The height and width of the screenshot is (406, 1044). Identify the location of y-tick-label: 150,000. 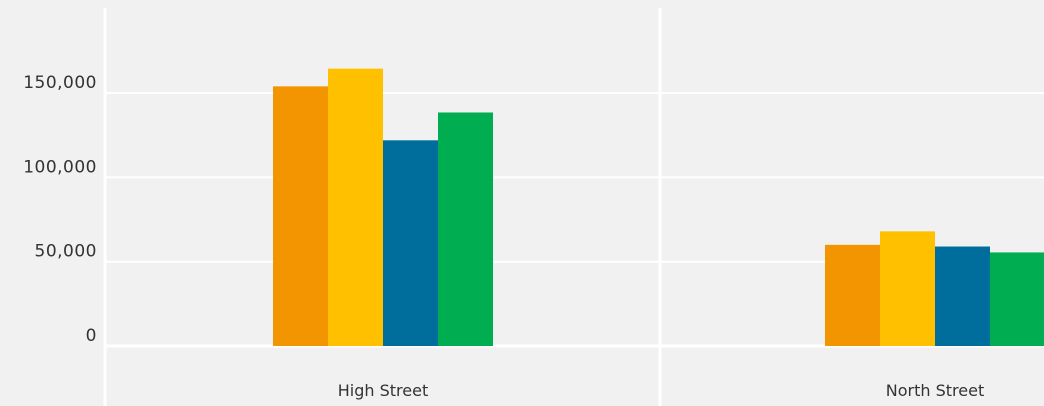
(60, 83).